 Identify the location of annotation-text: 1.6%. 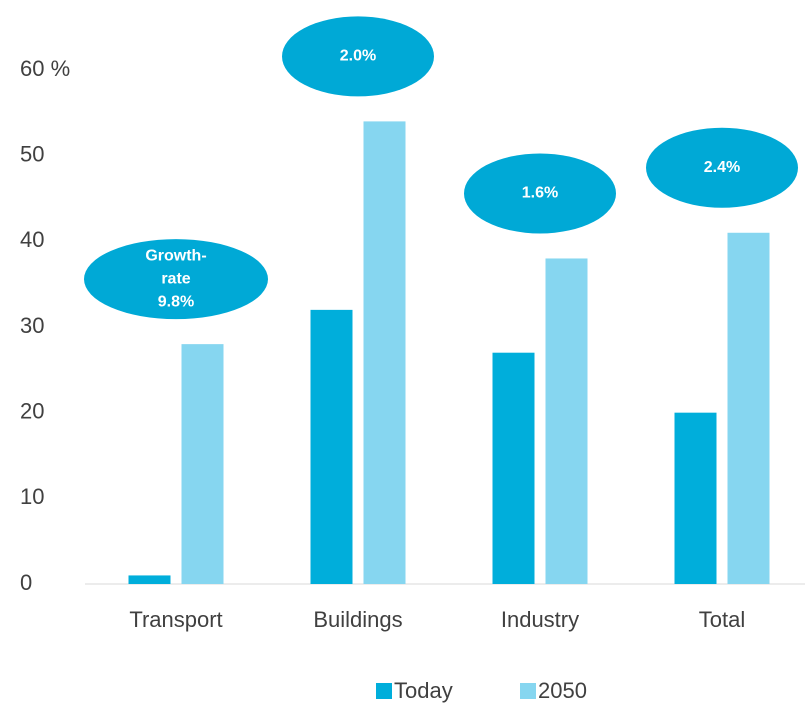
(540, 193).